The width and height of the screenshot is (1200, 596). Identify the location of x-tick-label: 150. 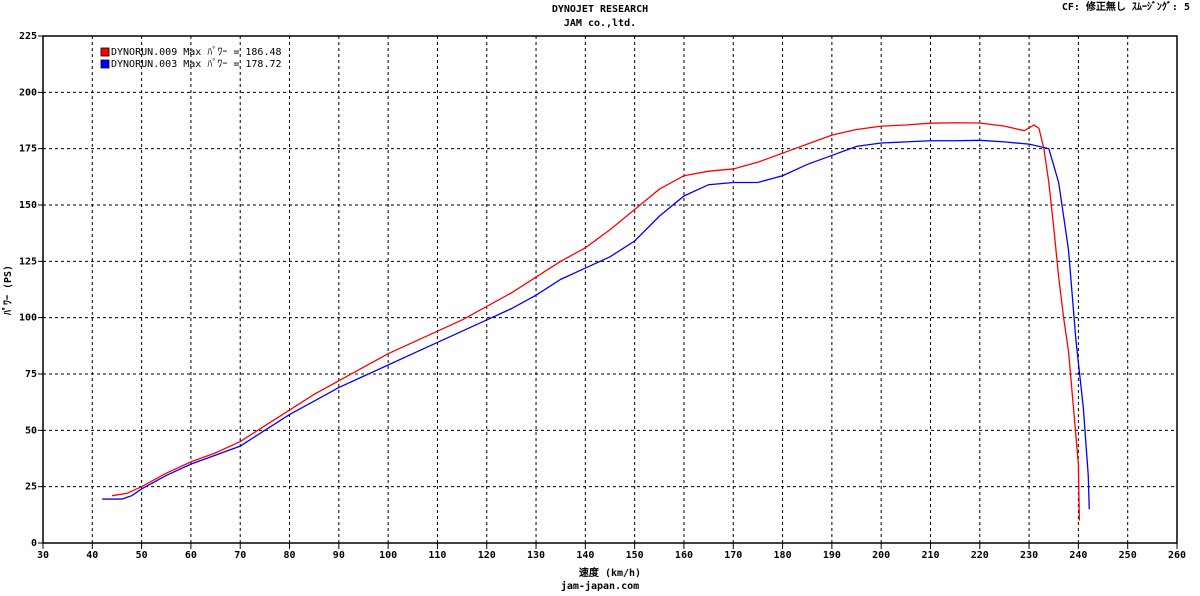
(635, 555).